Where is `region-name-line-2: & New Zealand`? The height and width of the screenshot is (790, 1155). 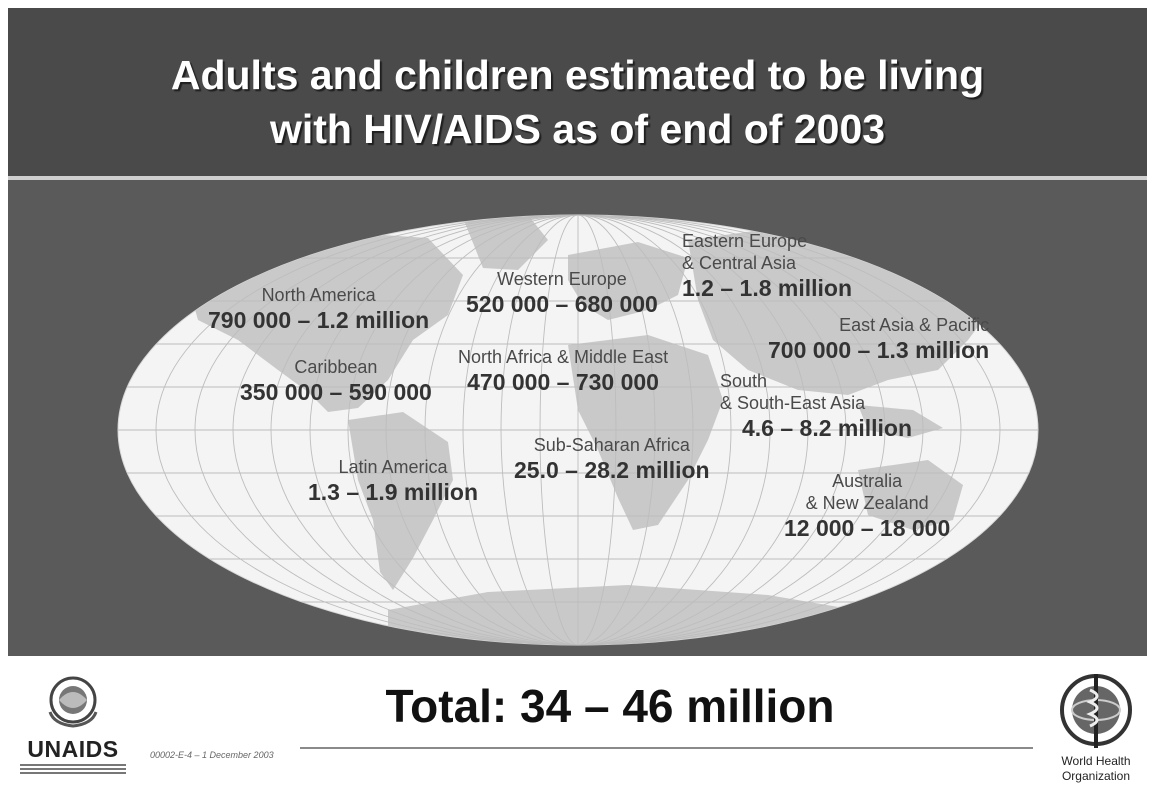 region-name-line-2: & New Zealand is located at coordinates (867, 503).